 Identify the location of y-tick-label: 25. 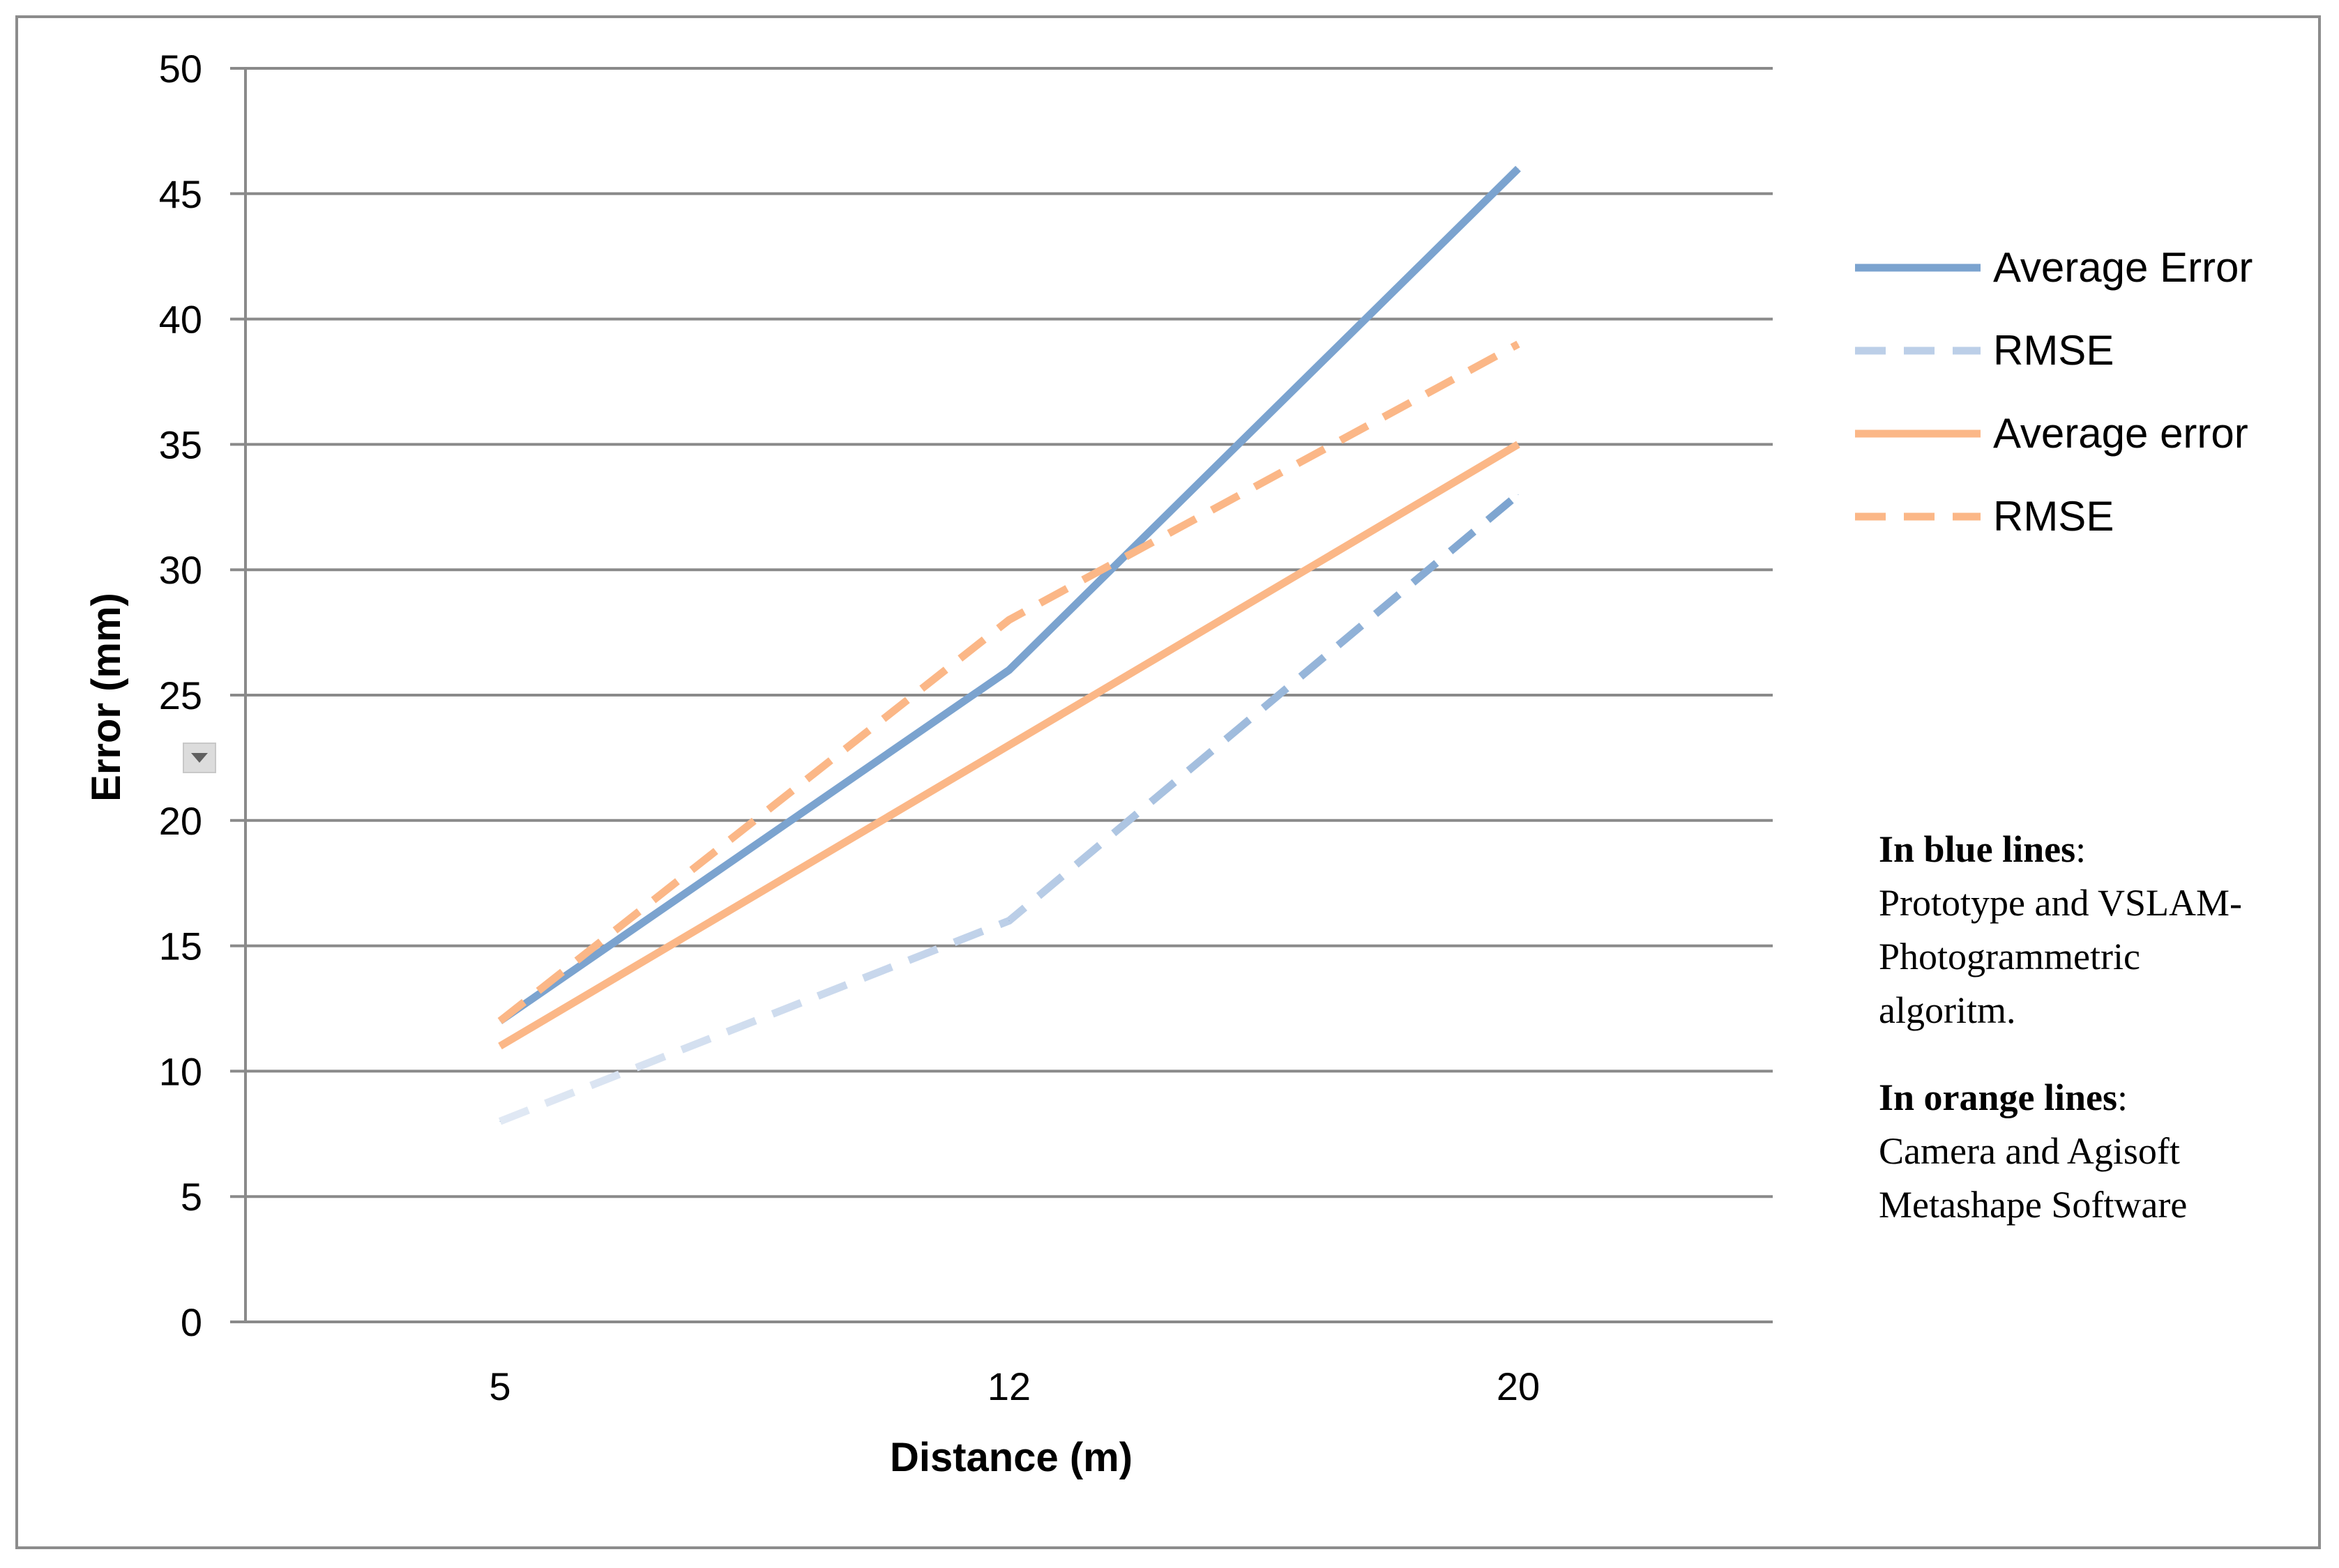
(180, 695).